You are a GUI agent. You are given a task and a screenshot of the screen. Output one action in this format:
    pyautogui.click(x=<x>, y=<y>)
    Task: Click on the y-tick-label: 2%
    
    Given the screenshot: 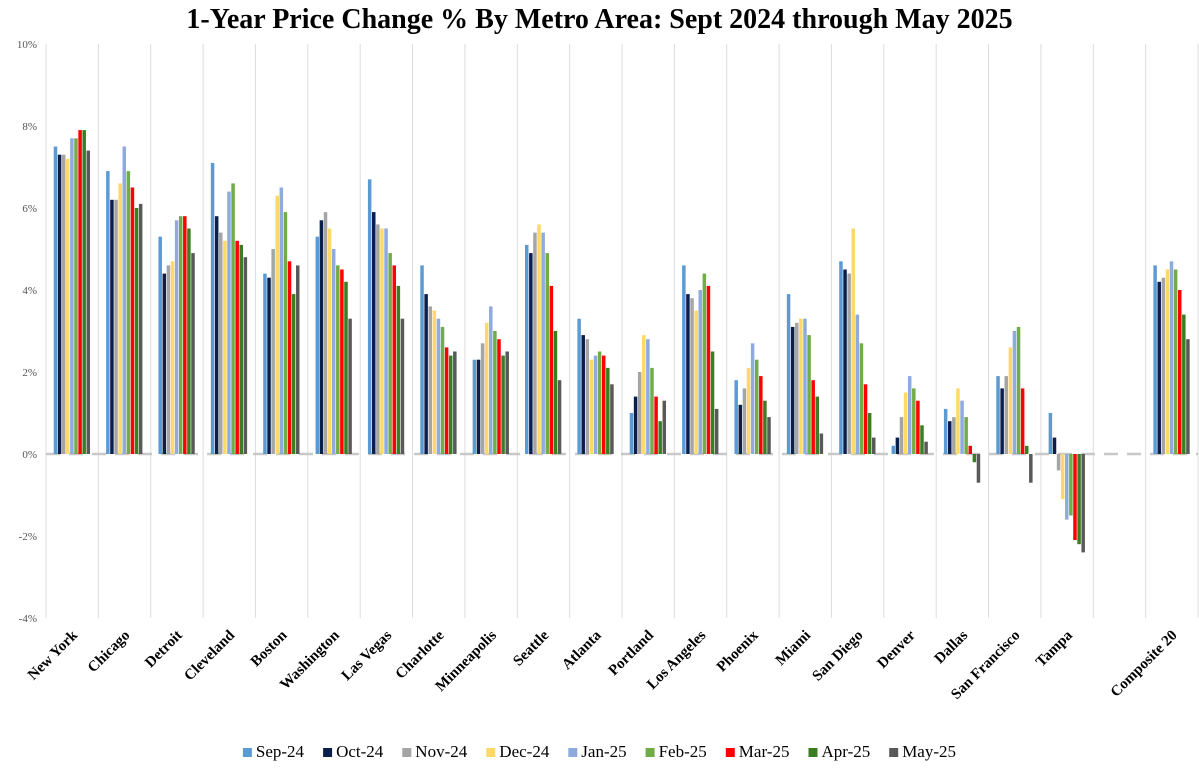 What is the action you would take?
    pyautogui.click(x=29, y=373)
    